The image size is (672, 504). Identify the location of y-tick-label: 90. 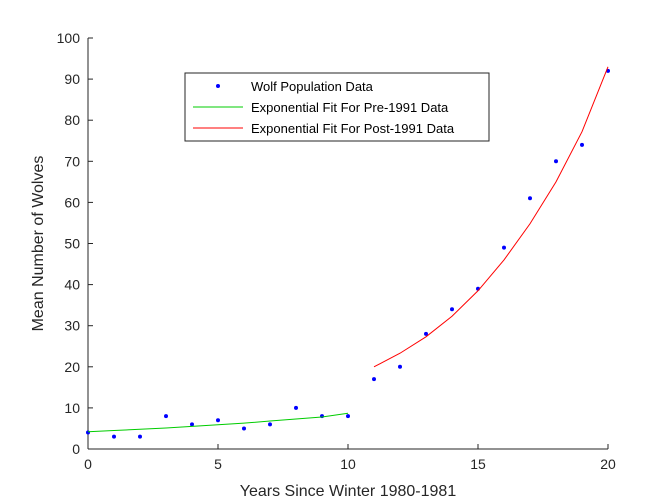
(72, 79).